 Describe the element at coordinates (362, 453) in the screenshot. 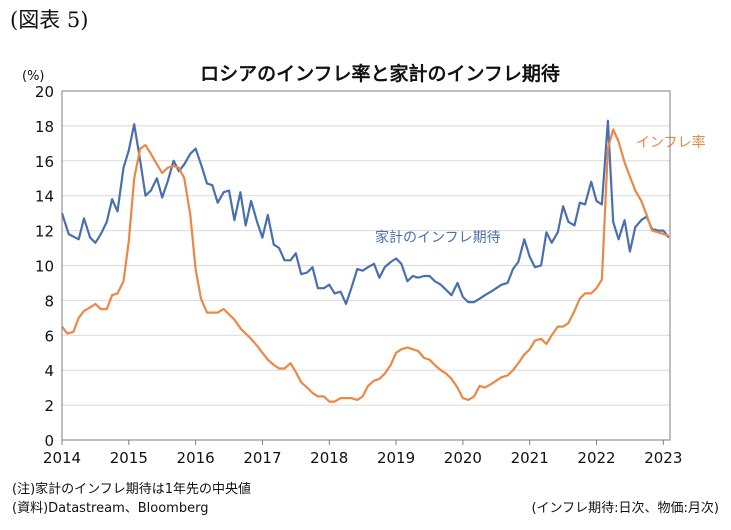

I see `x-axis-ticks: 2014 2015 2016 2017 2018 2019 2020 2021 2022 2023` at that location.